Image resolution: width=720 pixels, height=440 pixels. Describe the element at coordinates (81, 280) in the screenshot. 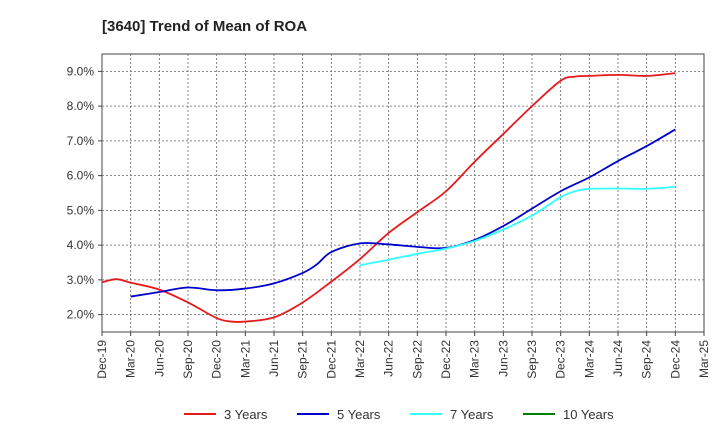

I see `y-tick-label: 3.0%` at that location.